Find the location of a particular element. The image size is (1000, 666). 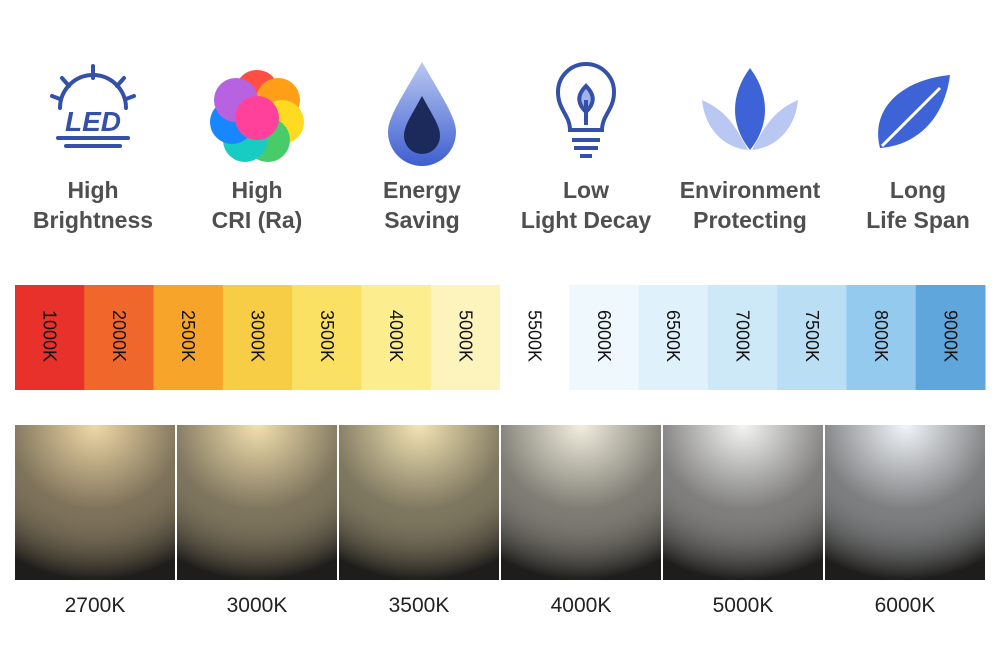

temperature-label: 3000K is located at coordinates (258, 336).